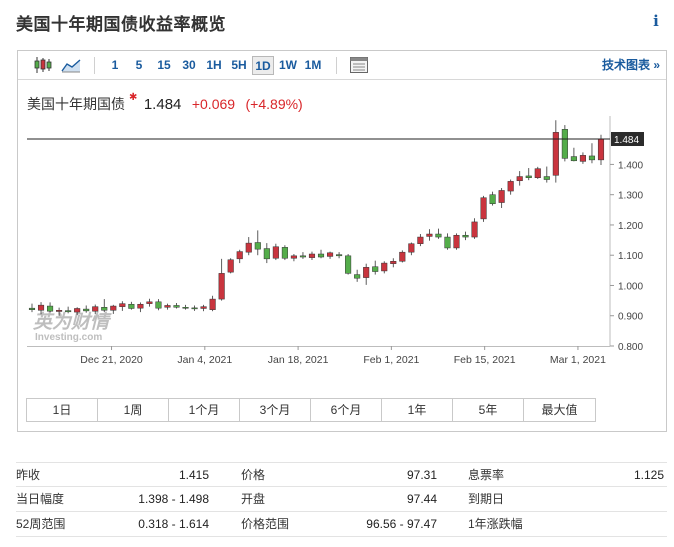 This screenshot has height=547, width=674. Describe the element at coordinates (341, 499) in the screenshot. I see `stats-row: 当日幅度 1.398 - 1.498 开盘 97.44 到期日` at that location.